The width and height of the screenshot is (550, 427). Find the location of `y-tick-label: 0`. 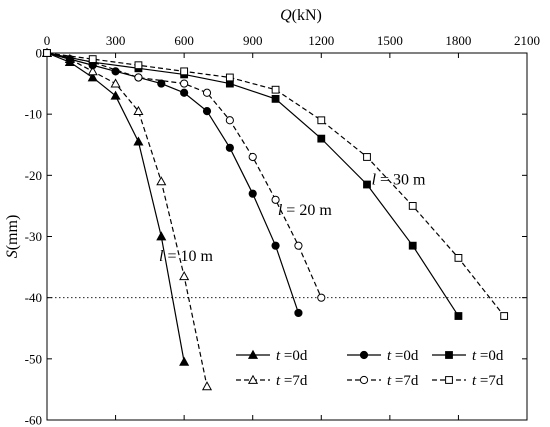

y-tick-label: 0 is located at coordinates (39, 53).